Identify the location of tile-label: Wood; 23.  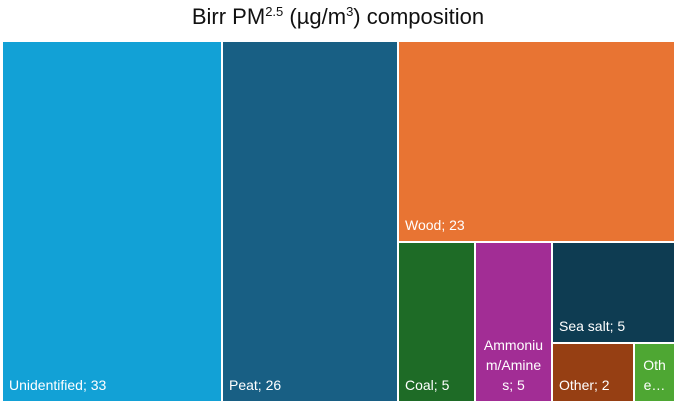
(435, 225).